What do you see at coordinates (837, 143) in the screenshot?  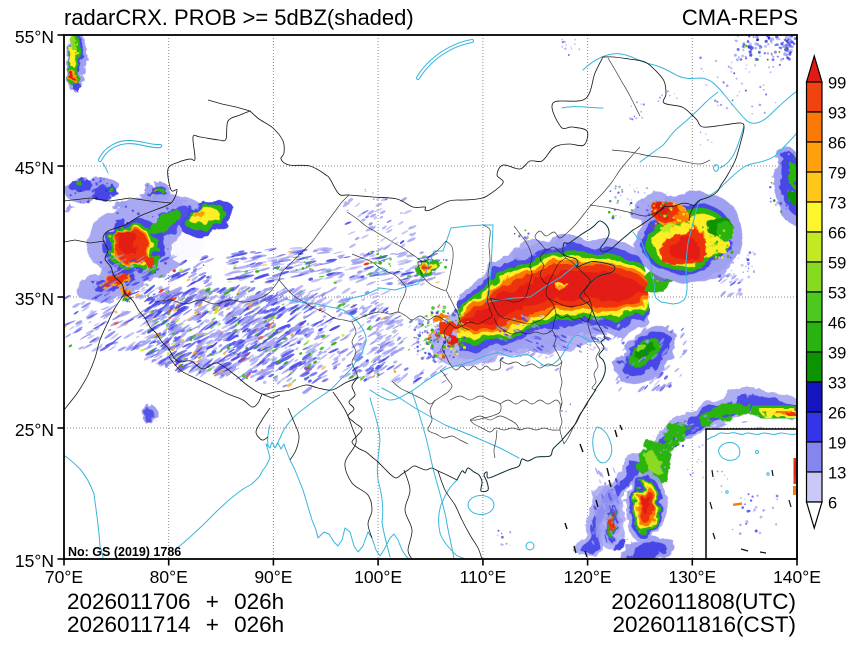 I see `svg-text: 86` at bounding box center [837, 143].